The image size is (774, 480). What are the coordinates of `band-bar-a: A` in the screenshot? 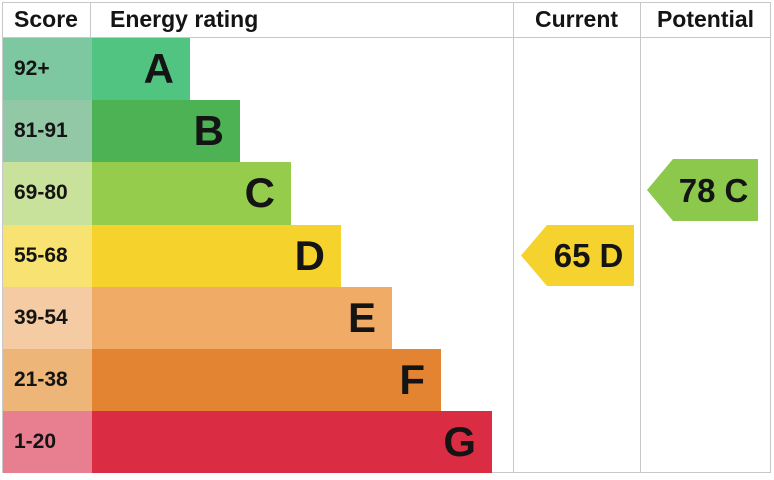 It's located at (141, 69).